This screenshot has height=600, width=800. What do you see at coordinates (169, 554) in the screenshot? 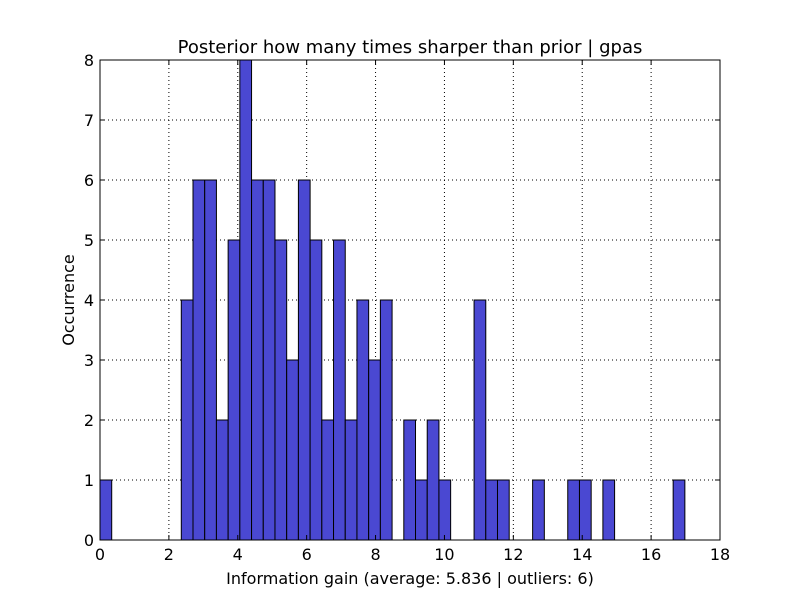
I see `x-tick-label: 2` at bounding box center [169, 554].